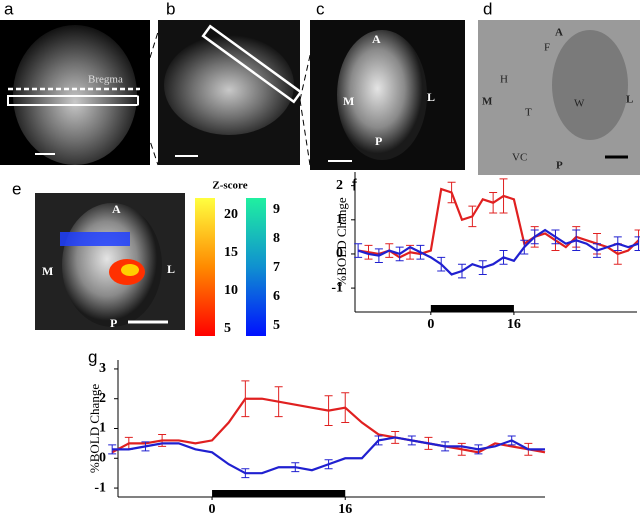 This screenshot has height=515, width=640. I want to click on colorbar-tick-label: 9, so click(276, 209).